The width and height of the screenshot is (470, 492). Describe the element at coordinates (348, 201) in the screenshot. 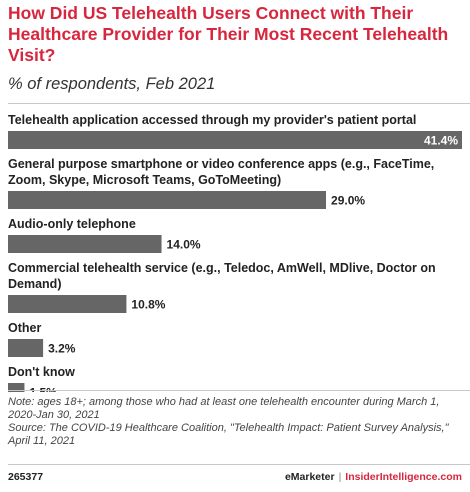

I see `value-label: 29.0%` at that location.